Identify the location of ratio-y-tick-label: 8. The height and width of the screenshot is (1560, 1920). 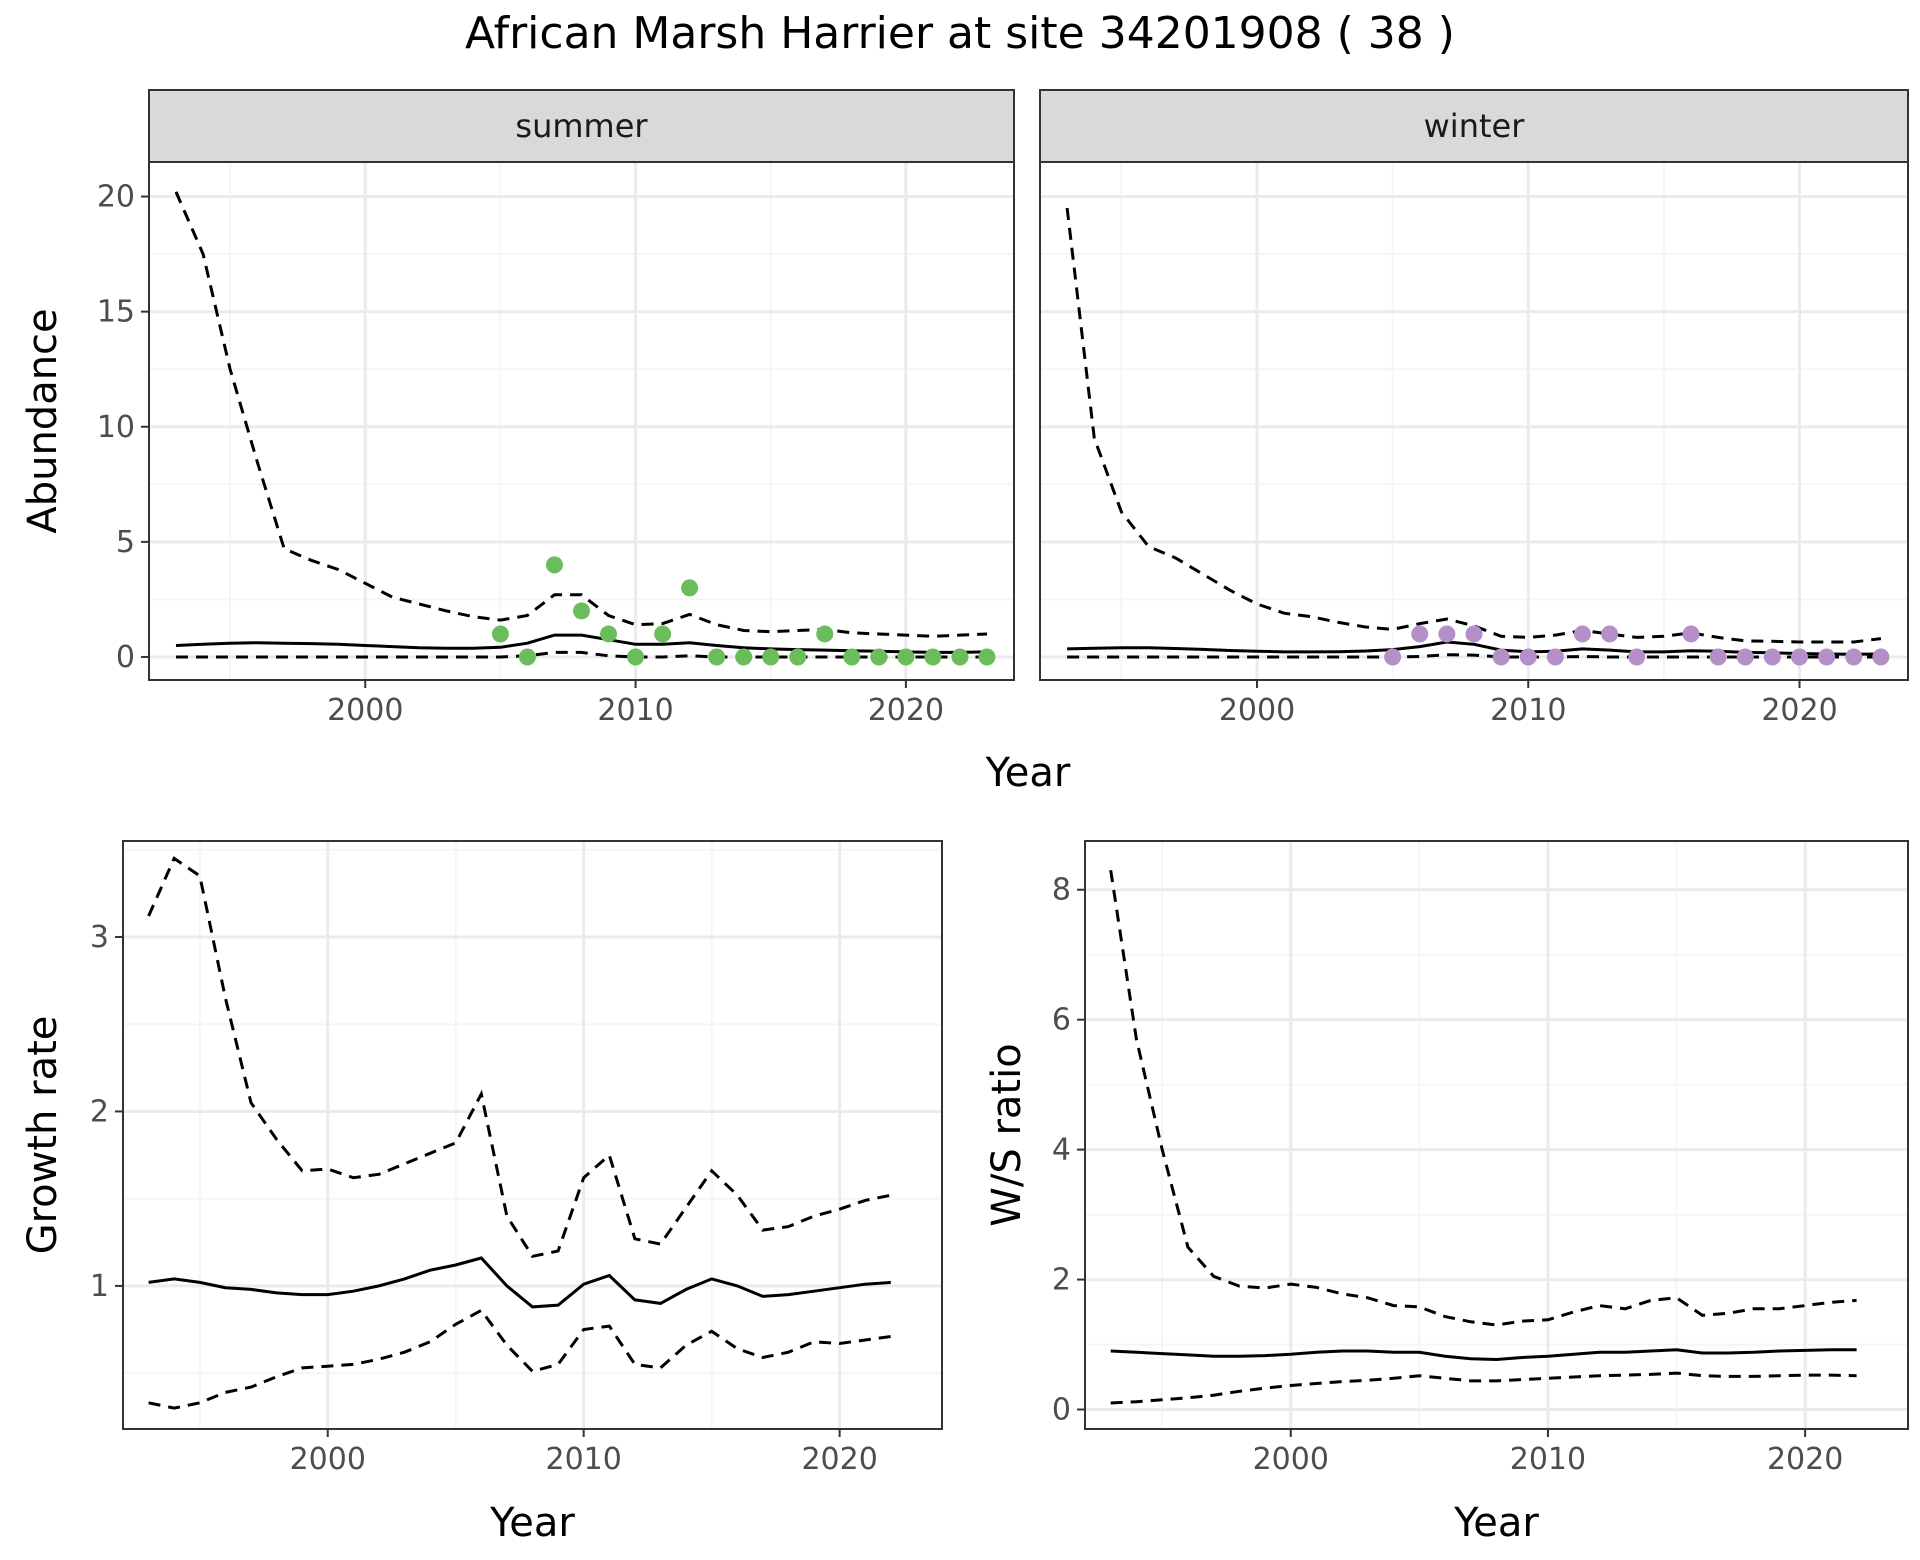
(1061, 890).